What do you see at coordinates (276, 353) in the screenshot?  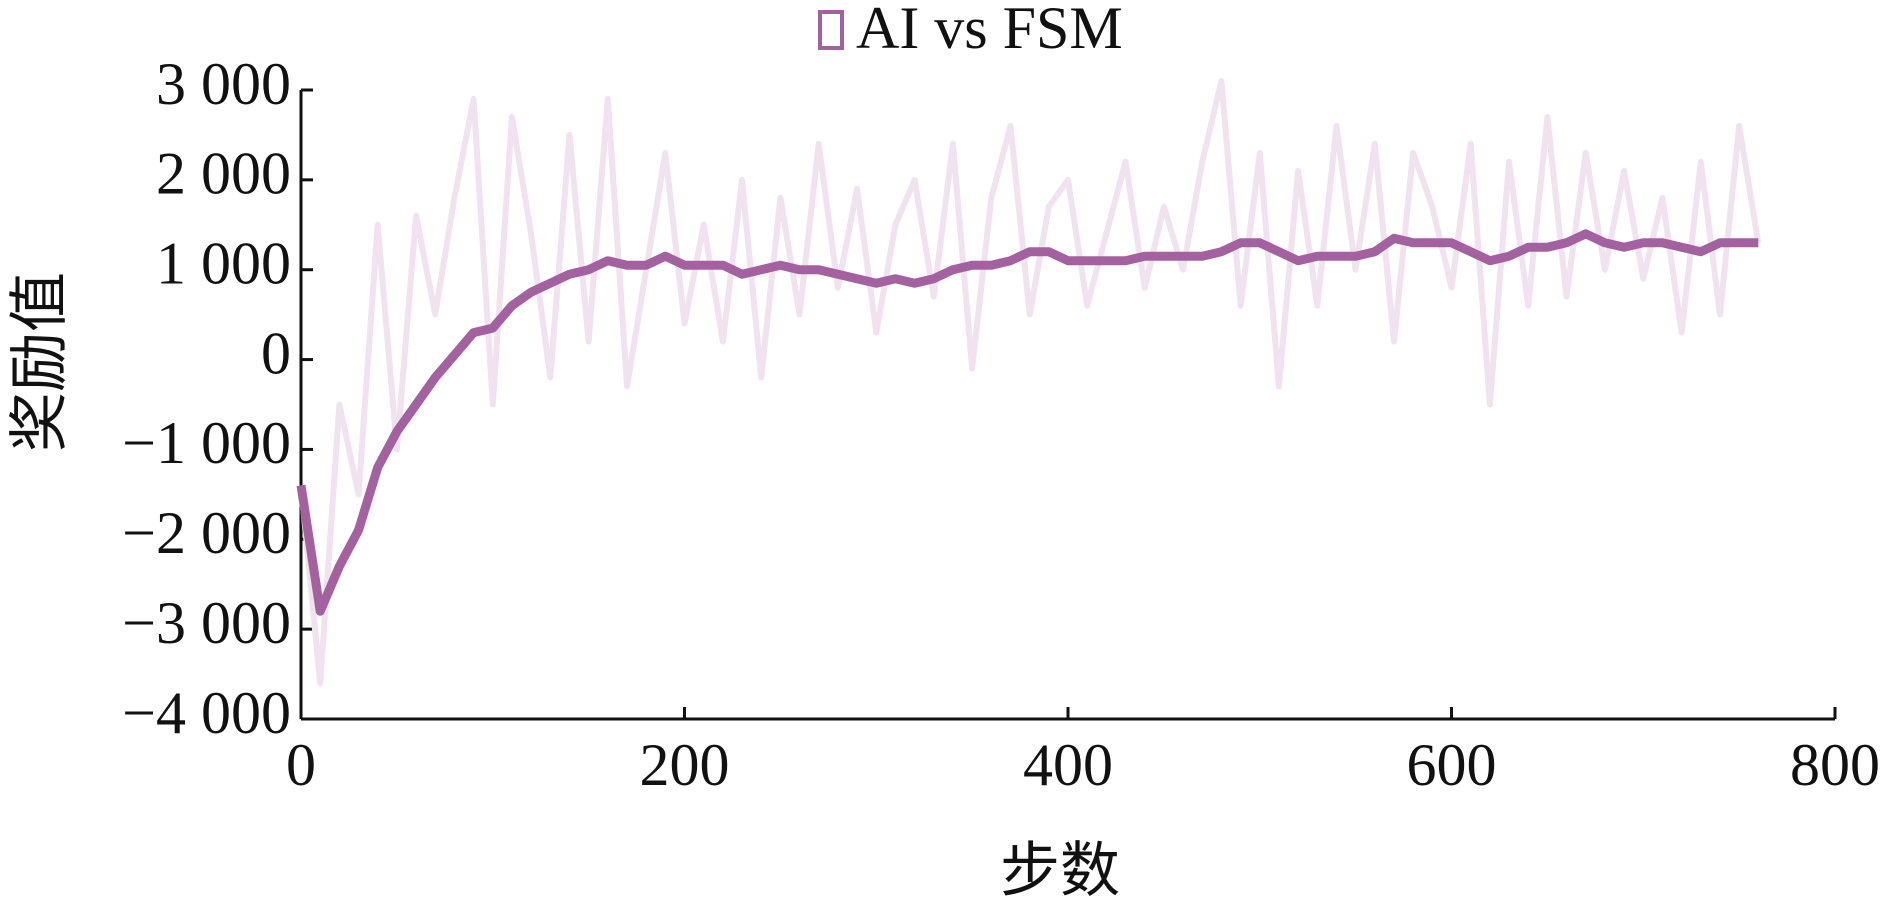 I see `y-tick-label: 0` at bounding box center [276, 353].